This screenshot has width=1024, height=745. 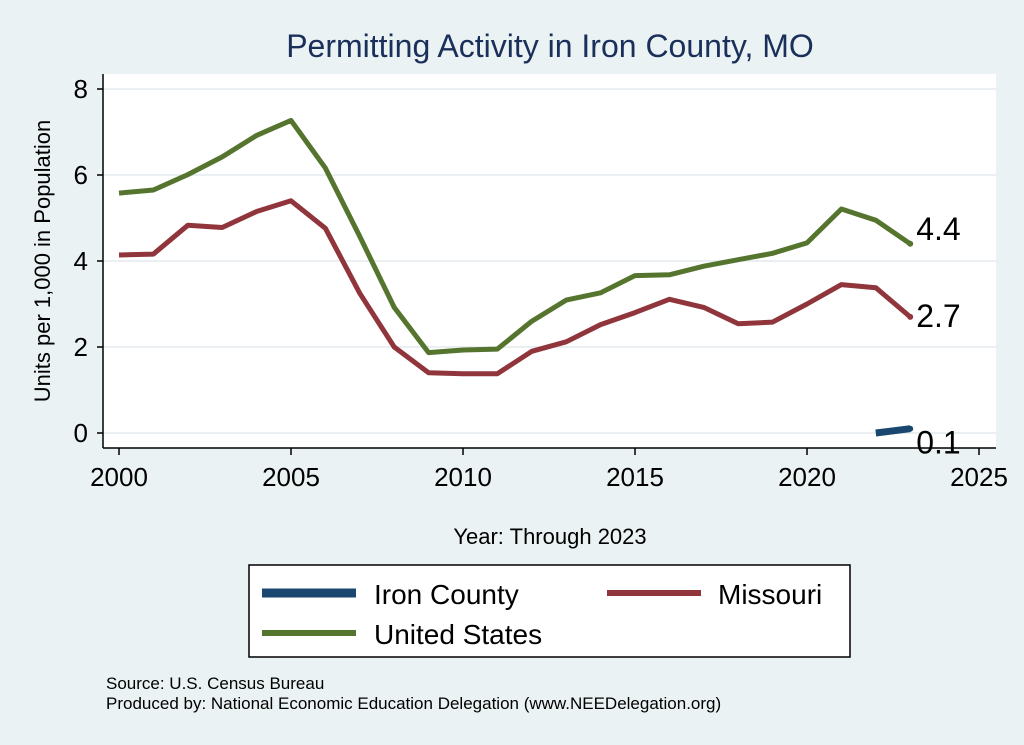 I want to click on legend-label-iron-county: Iron County, so click(x=446, y=594).